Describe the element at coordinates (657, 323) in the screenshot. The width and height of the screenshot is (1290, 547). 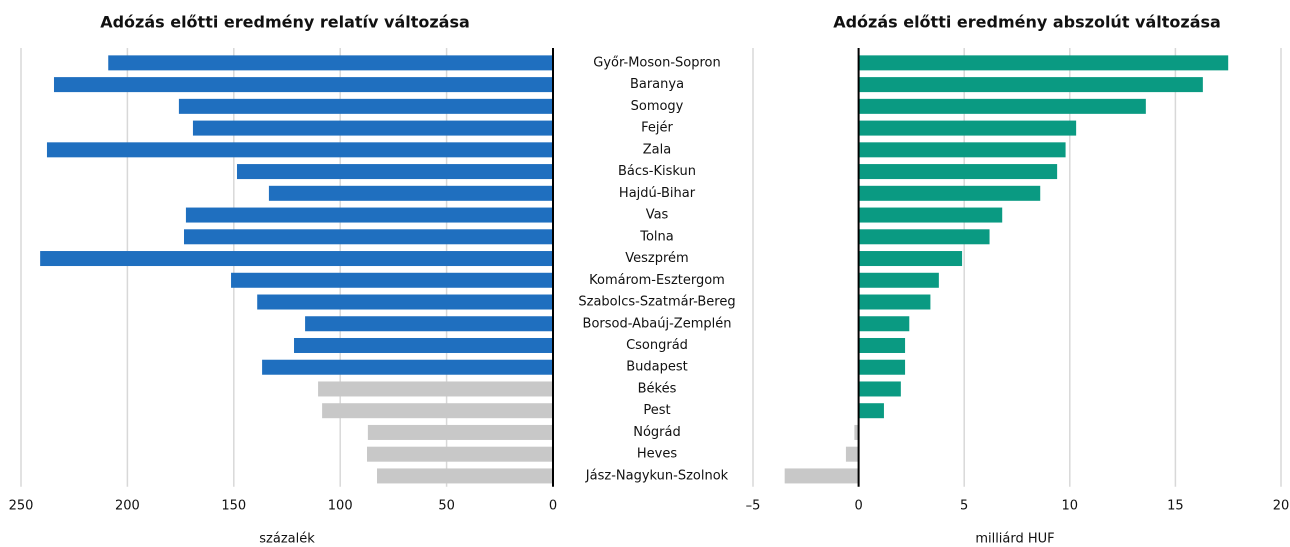
I see `category-label: Borsod-Abaúj-Zemplén` at that location.